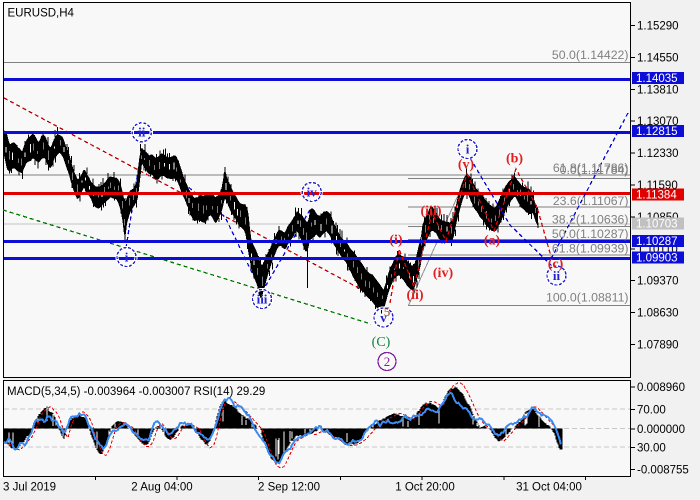 The image size is (700, 500). Describe the element at coordinates (587, 298) in the screenshot. I see `svg-text: 100.0(1.08811)` at that location.